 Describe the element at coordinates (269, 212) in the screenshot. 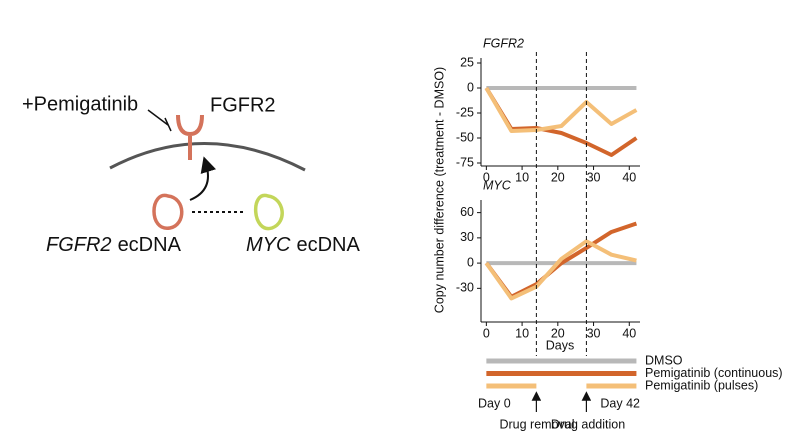

I see `ecdna-myc` at that location.